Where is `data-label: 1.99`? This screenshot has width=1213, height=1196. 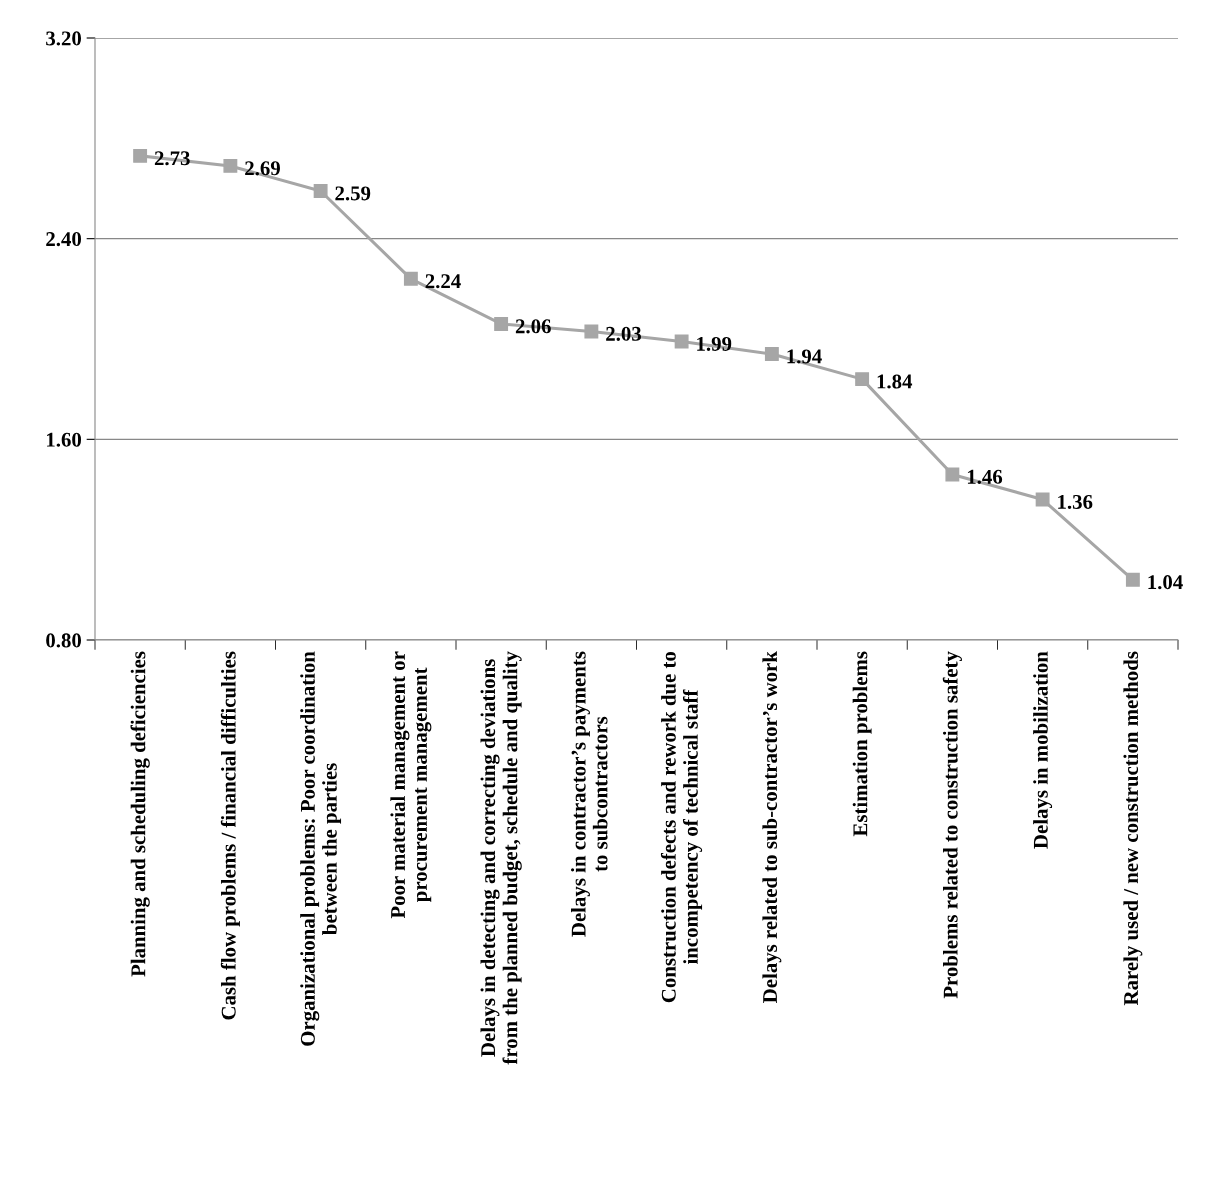
data-label: 1.99 is located at coordinates (714, 343).